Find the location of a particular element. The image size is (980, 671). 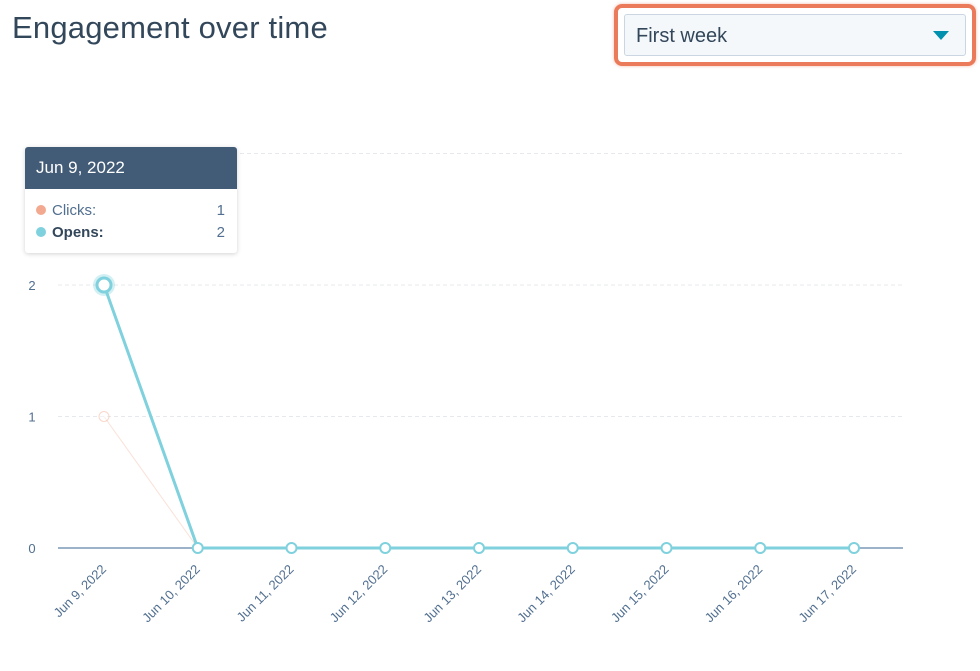

time-range-dropdown: First week is located at coordinates (795, 35).